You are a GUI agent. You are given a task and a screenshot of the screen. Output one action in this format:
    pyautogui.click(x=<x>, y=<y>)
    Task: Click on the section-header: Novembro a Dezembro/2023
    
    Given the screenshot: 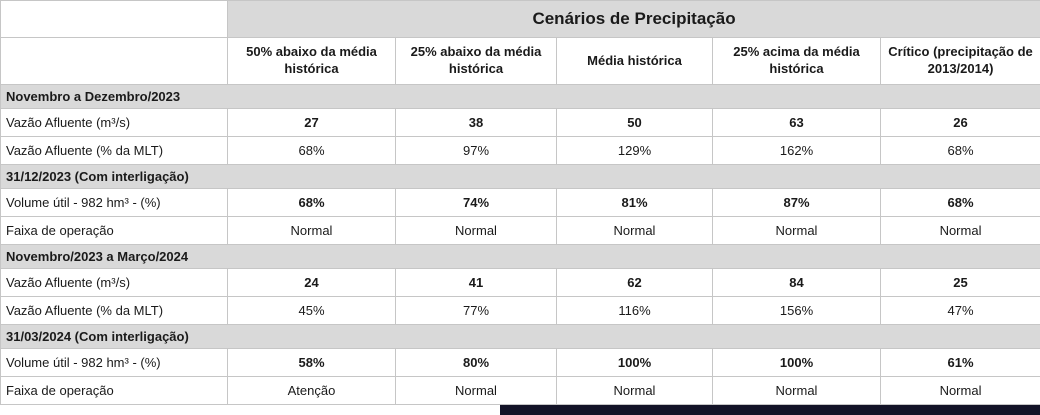 What is the action you would take?
    pyautogui.click(x=520, y=97)
    